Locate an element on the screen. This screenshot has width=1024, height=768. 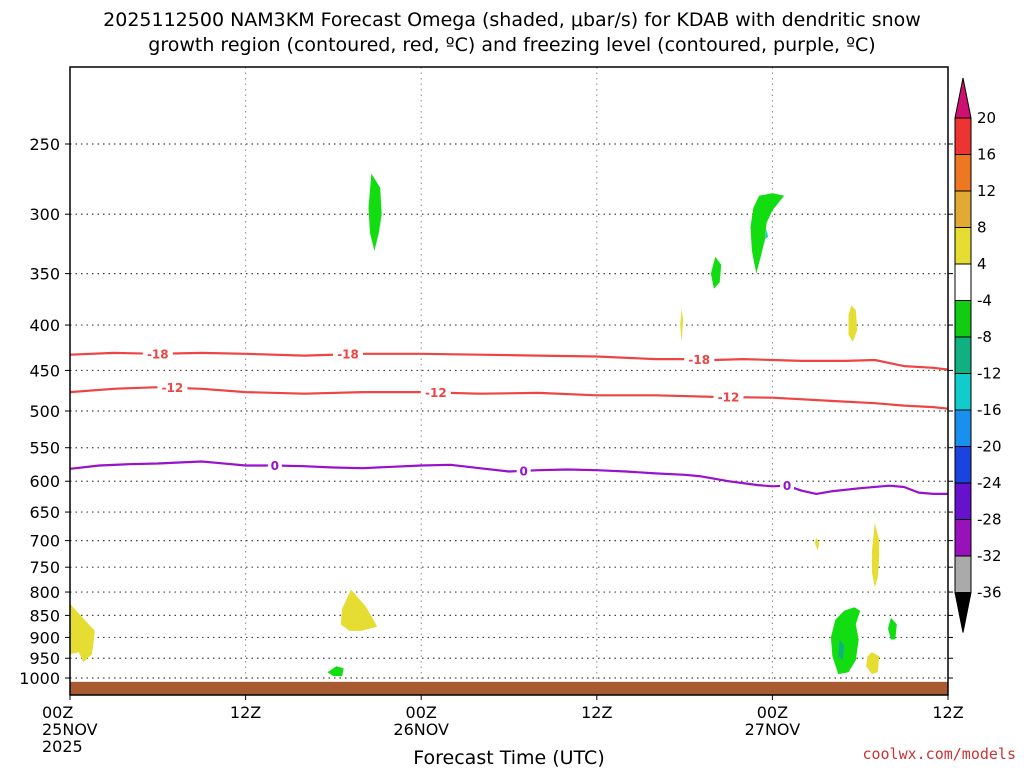
terrain-band-fill is located at coordinates (509, 688).